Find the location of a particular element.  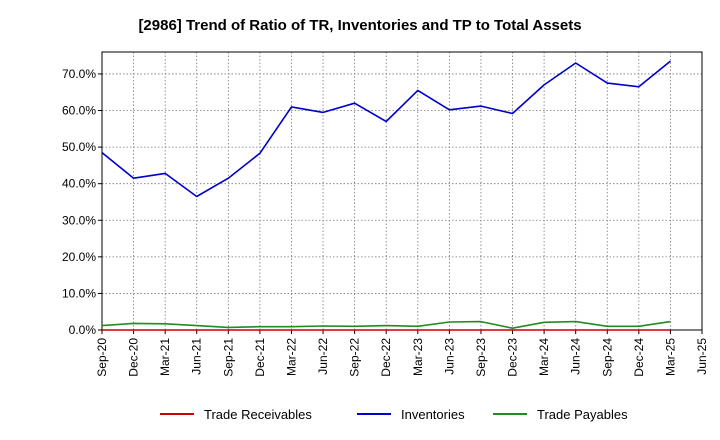

x-tick-label: Sep-22 is located at coordinates (355, 357).